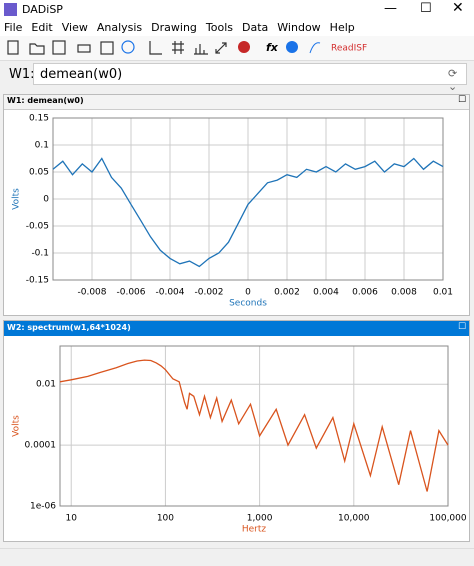  I want to click on info-icon, so click(128, 47).